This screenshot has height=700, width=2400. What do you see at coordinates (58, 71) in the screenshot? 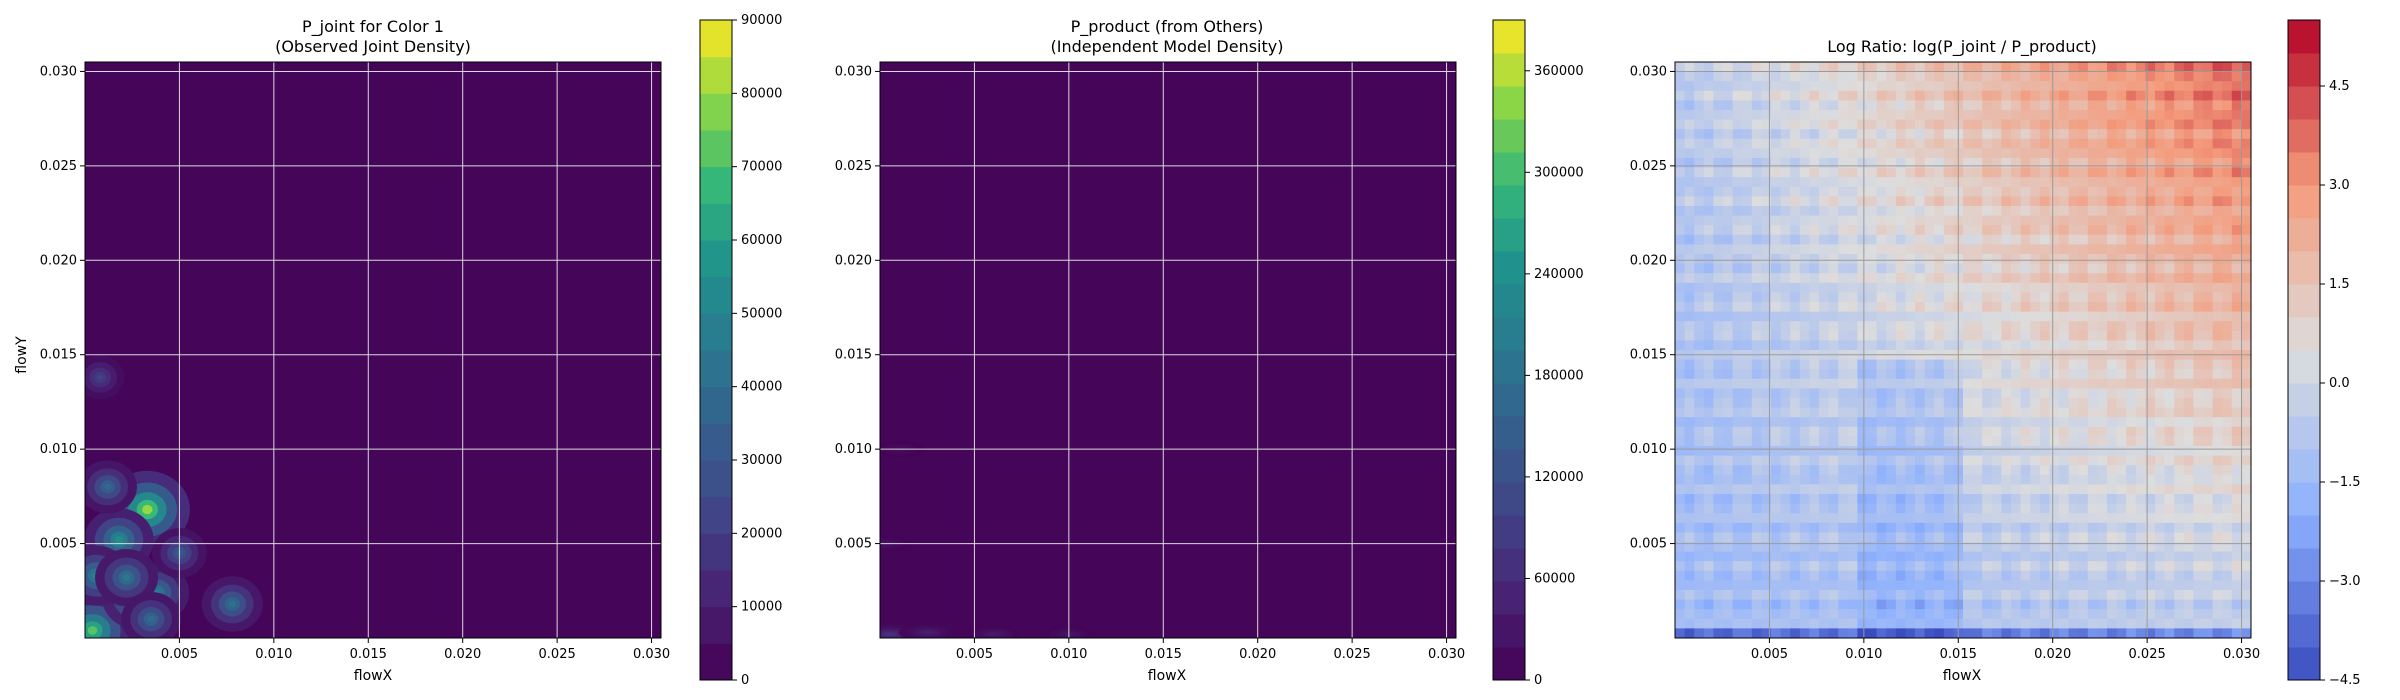
I see `y-tick-label: 0.030` at bounding box center [58, 71].